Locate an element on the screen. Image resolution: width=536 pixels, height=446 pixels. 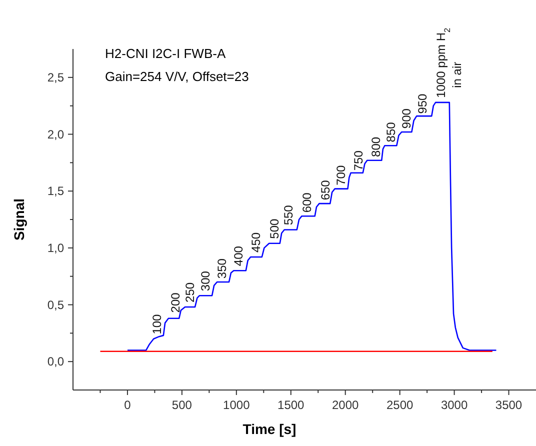
annotation: 350 is located at coordinates (222, 268).